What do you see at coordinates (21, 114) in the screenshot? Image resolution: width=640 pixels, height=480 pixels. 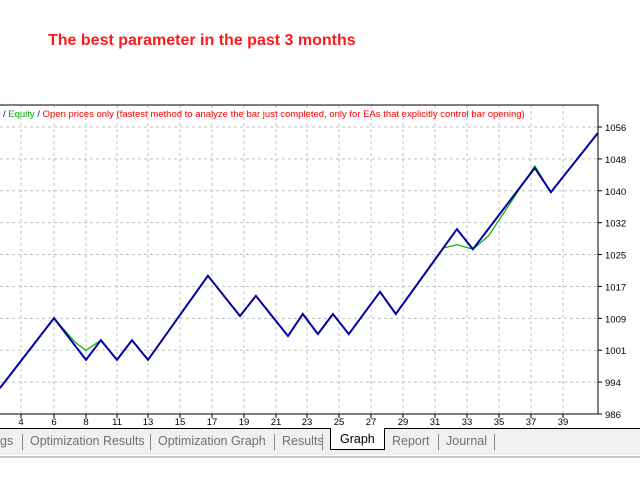 I see `legend-equity: Equity` at bounding box center [21, 114].